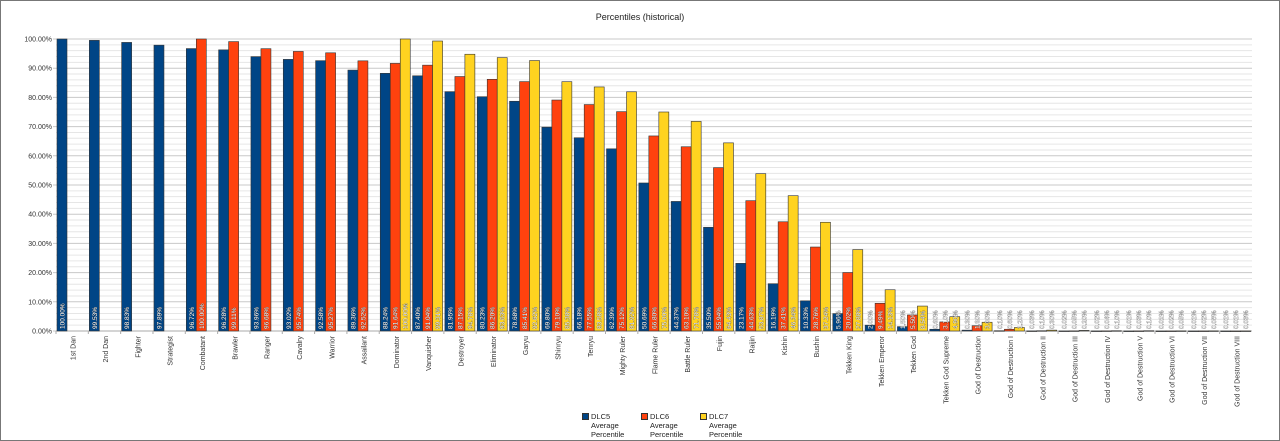 The height and width of the screenshot is (441, 1280). Describe the element at coordinates (438, 318) in the screenshot. I see `data-label: 99.31%` at that location.